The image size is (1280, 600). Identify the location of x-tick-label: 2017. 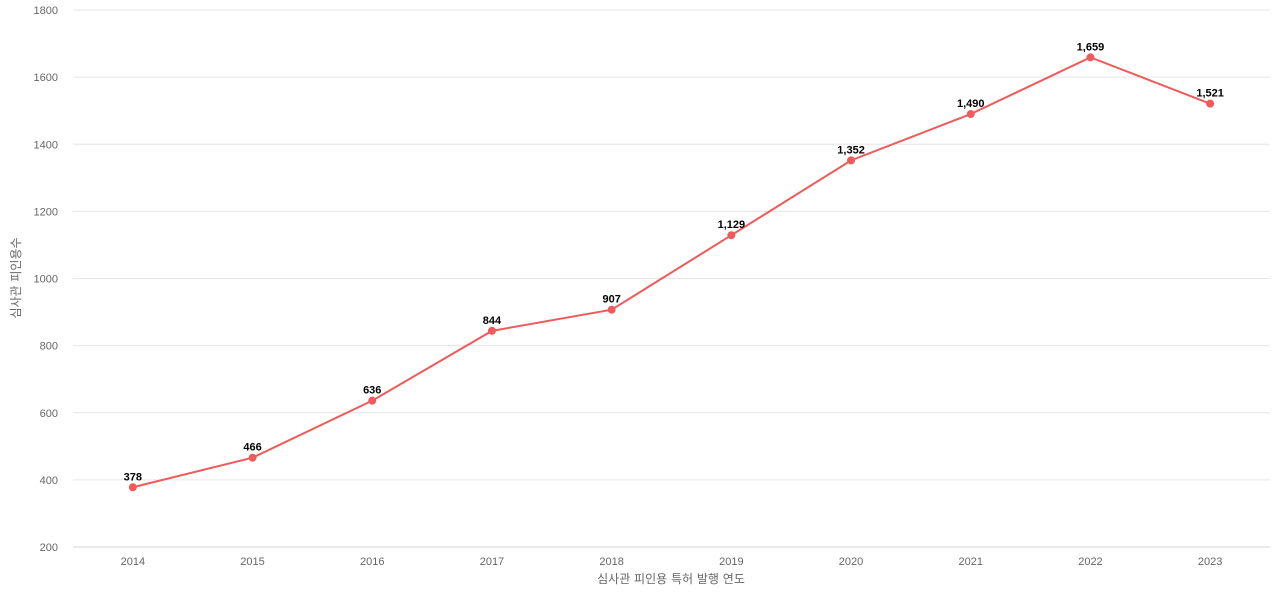
(492, 562).